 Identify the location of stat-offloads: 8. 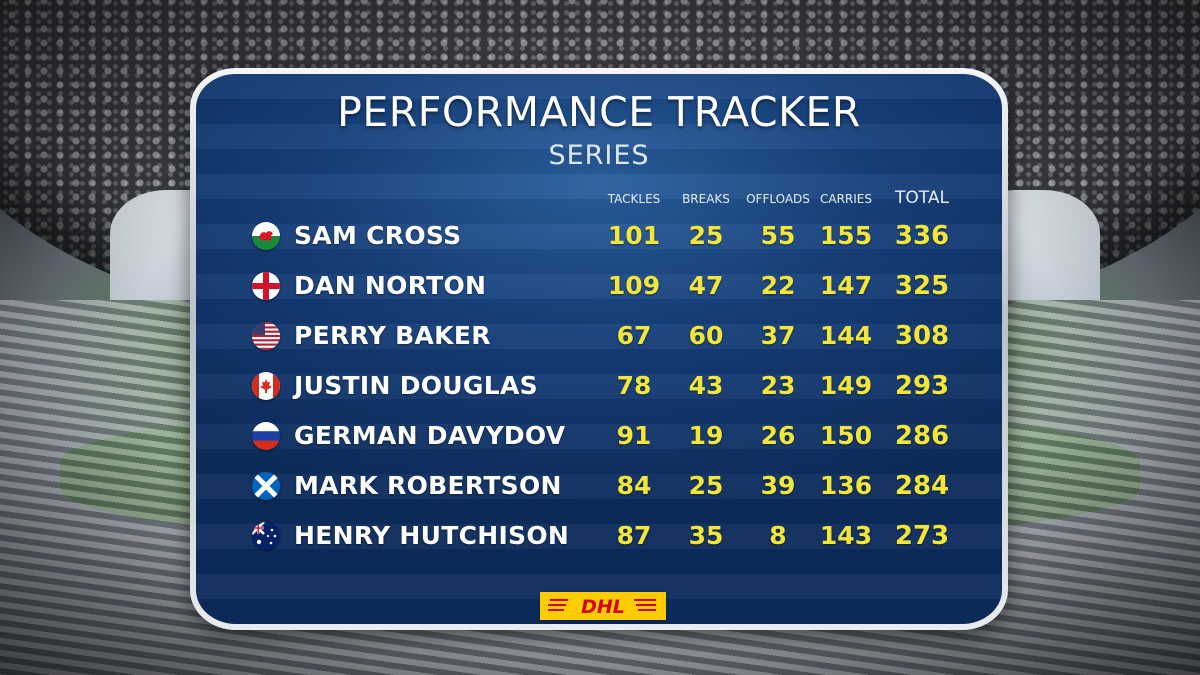
(778, 535).